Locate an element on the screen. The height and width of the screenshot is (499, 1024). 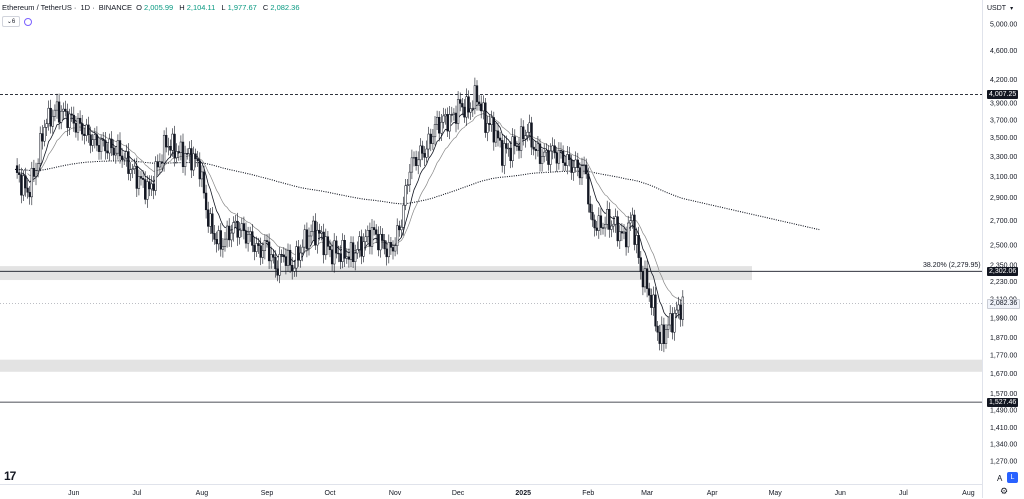
price-tick-label: 4,600.00 is located at coordinates (1003, 51).